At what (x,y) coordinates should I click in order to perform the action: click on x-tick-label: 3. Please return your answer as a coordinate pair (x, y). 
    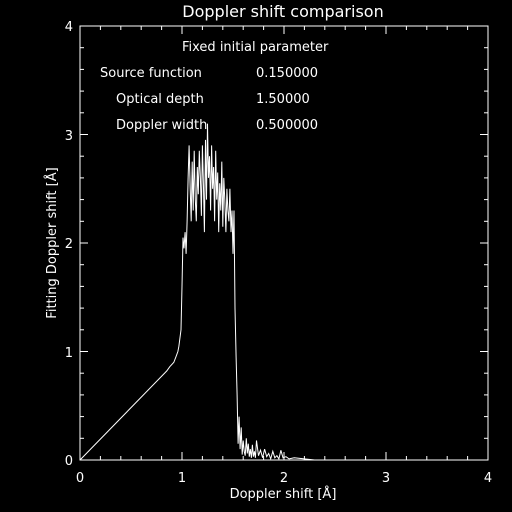
    Looking at the image, I should click on (386, 478).